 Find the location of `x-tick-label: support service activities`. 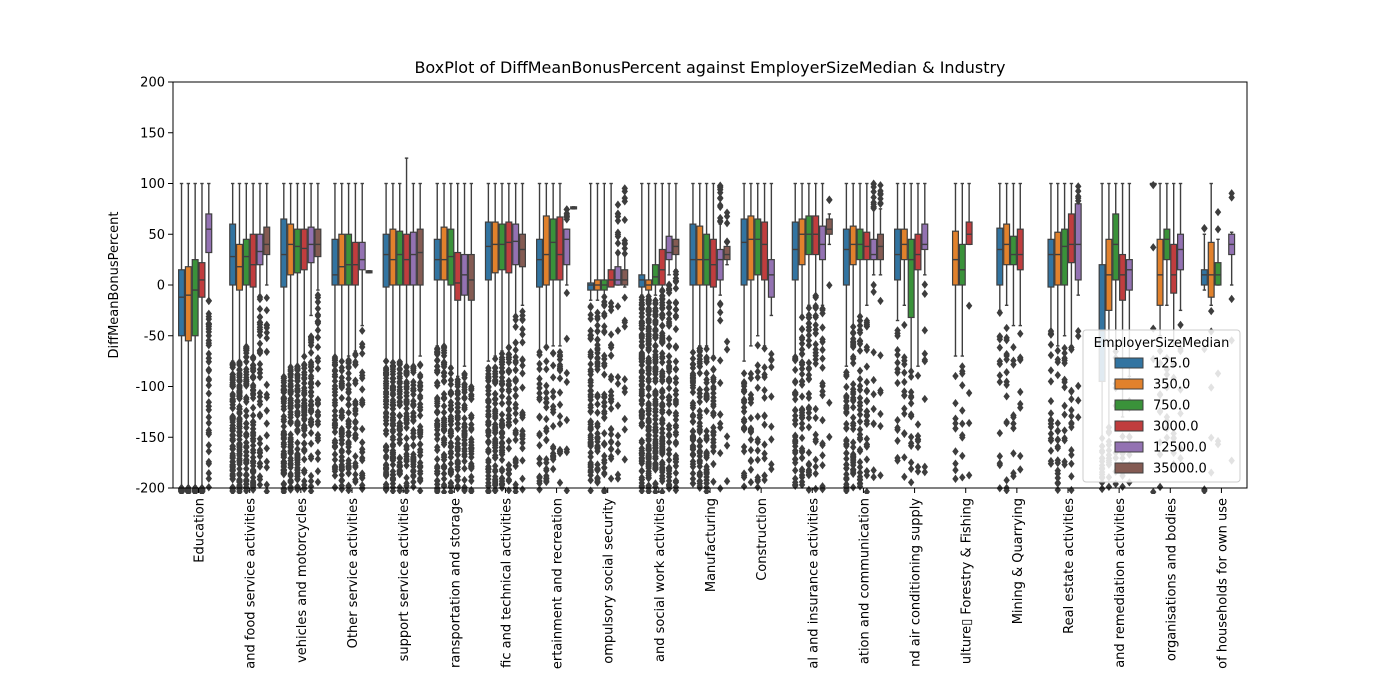

x-tick-label: support service activities is located at coordinates (404, 580).